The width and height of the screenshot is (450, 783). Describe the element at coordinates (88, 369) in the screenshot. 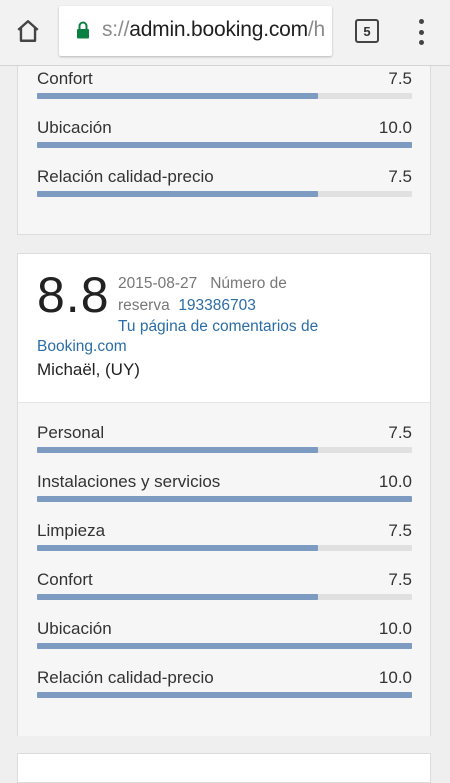

I see `guest-name: Michaël, (UY)` at that location.